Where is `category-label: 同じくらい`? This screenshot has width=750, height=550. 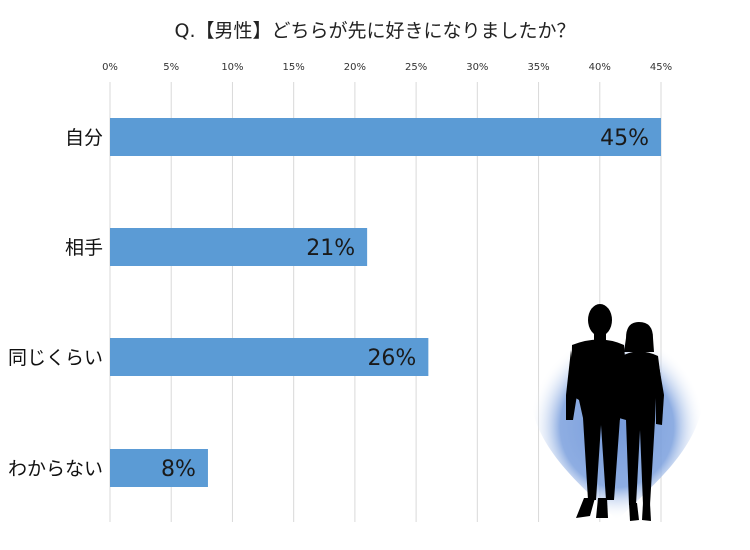 category-label: 同じくらい is located at coordinates (55, 358).